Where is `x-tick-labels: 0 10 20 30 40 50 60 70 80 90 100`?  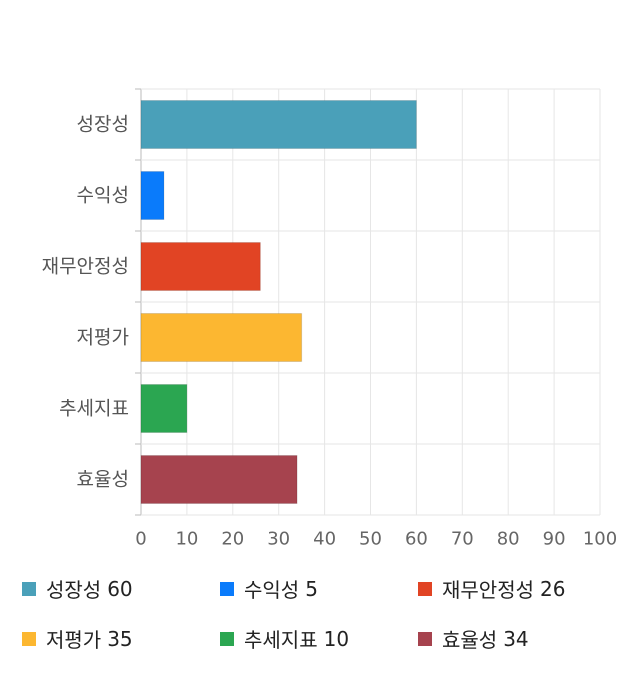
x-tick-labels: 0 10 20 30 40 50 60 70 80 90 100 is located at coordinates (376, 539).